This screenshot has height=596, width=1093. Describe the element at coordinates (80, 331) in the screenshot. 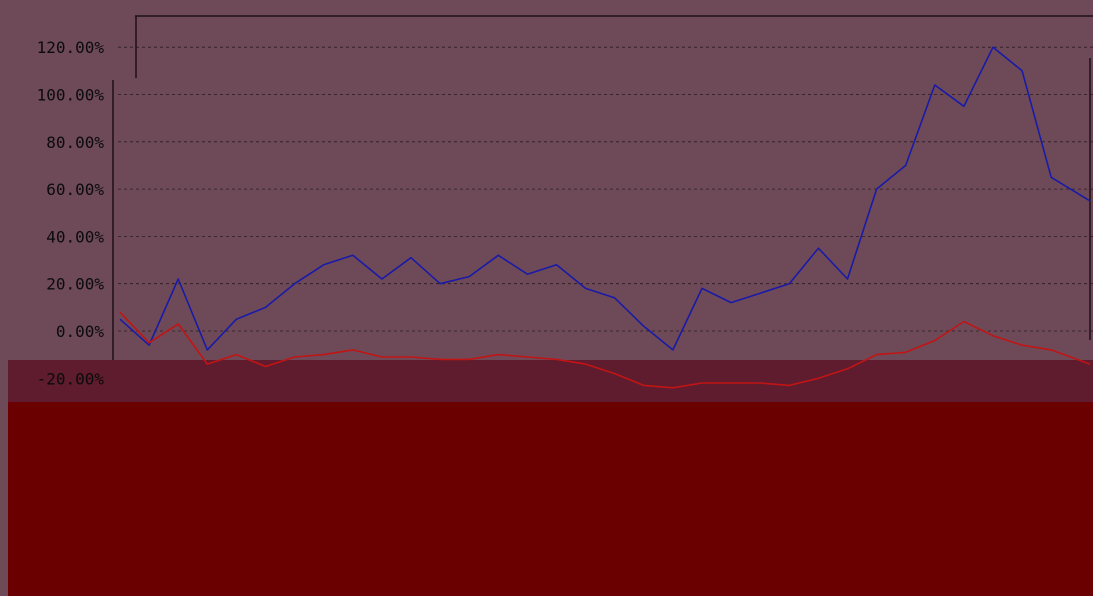

I see `y-tick-label: 0.00%` at that location.